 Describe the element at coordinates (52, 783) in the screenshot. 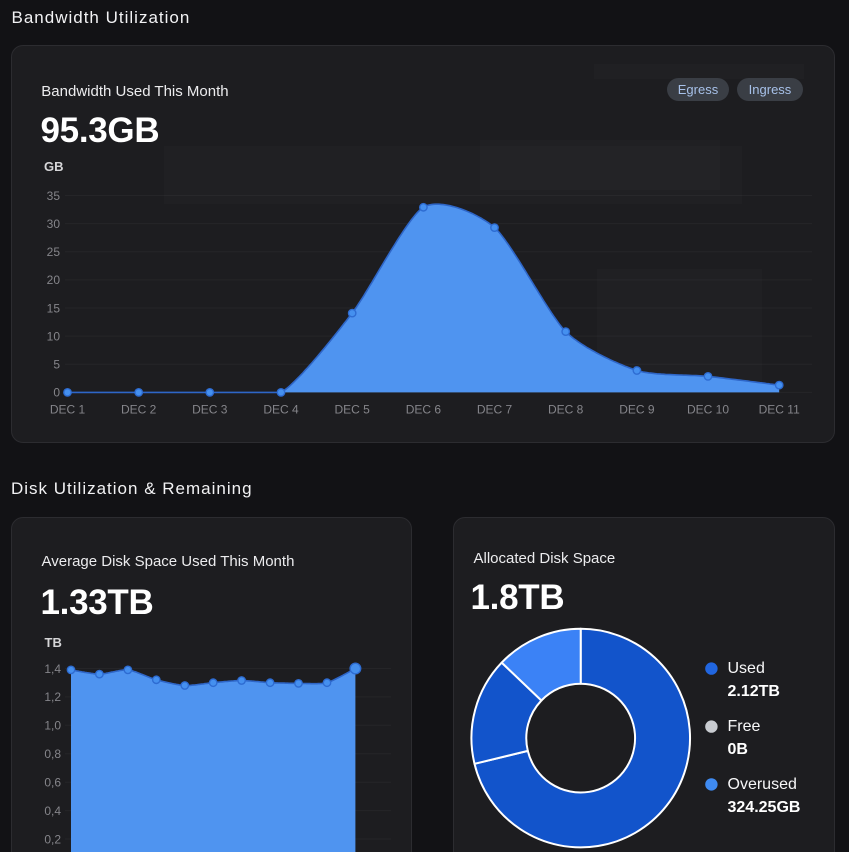

I see `svg-text: 0,6` at that location.